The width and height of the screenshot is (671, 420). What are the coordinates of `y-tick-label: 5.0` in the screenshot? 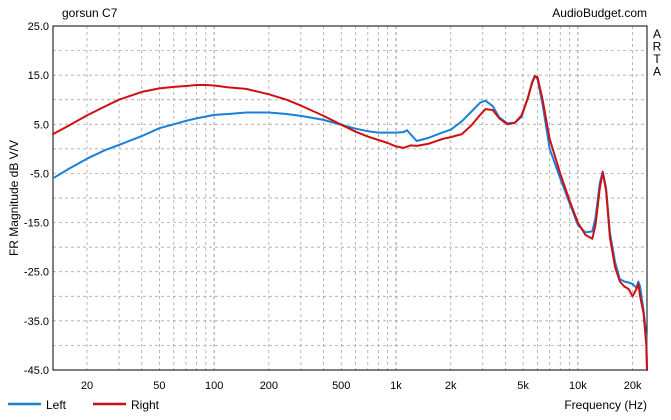 It's located at (41, 125).